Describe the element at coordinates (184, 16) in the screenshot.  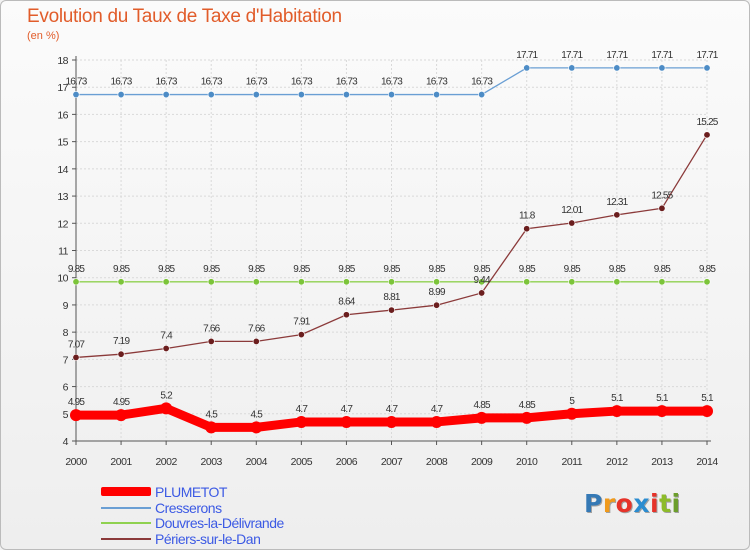
I see `chart-title: Evolution du Taux de Taxe d'Habitation` at that location.